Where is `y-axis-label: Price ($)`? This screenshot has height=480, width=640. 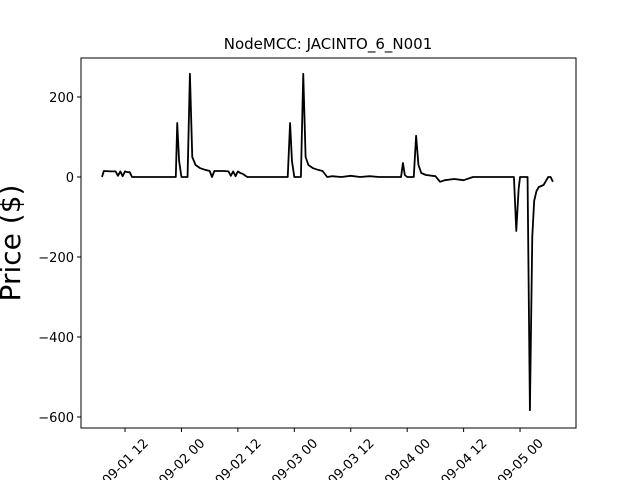 y-axis-label: Price ($) is located at coordinates (13, 243).